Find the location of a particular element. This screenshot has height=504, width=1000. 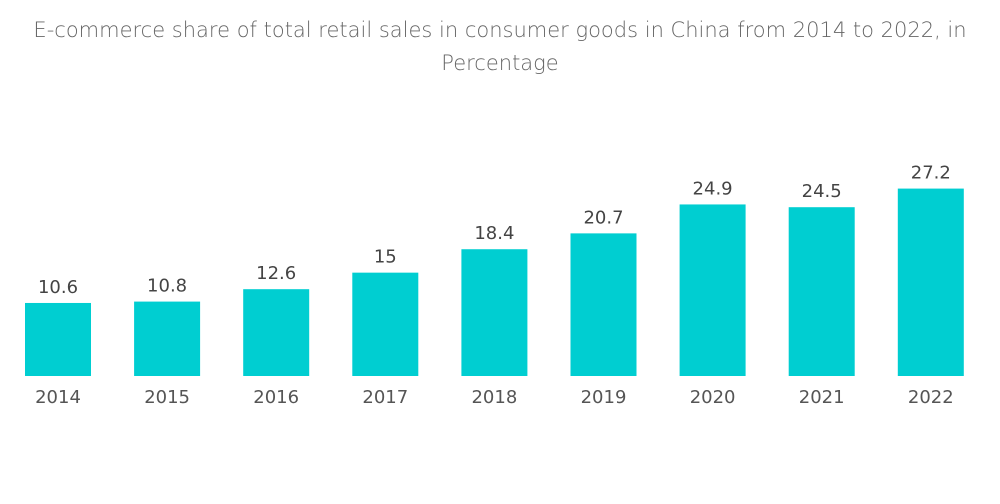

data-label-2019: 20.7 is located at coordinates (603, 217).